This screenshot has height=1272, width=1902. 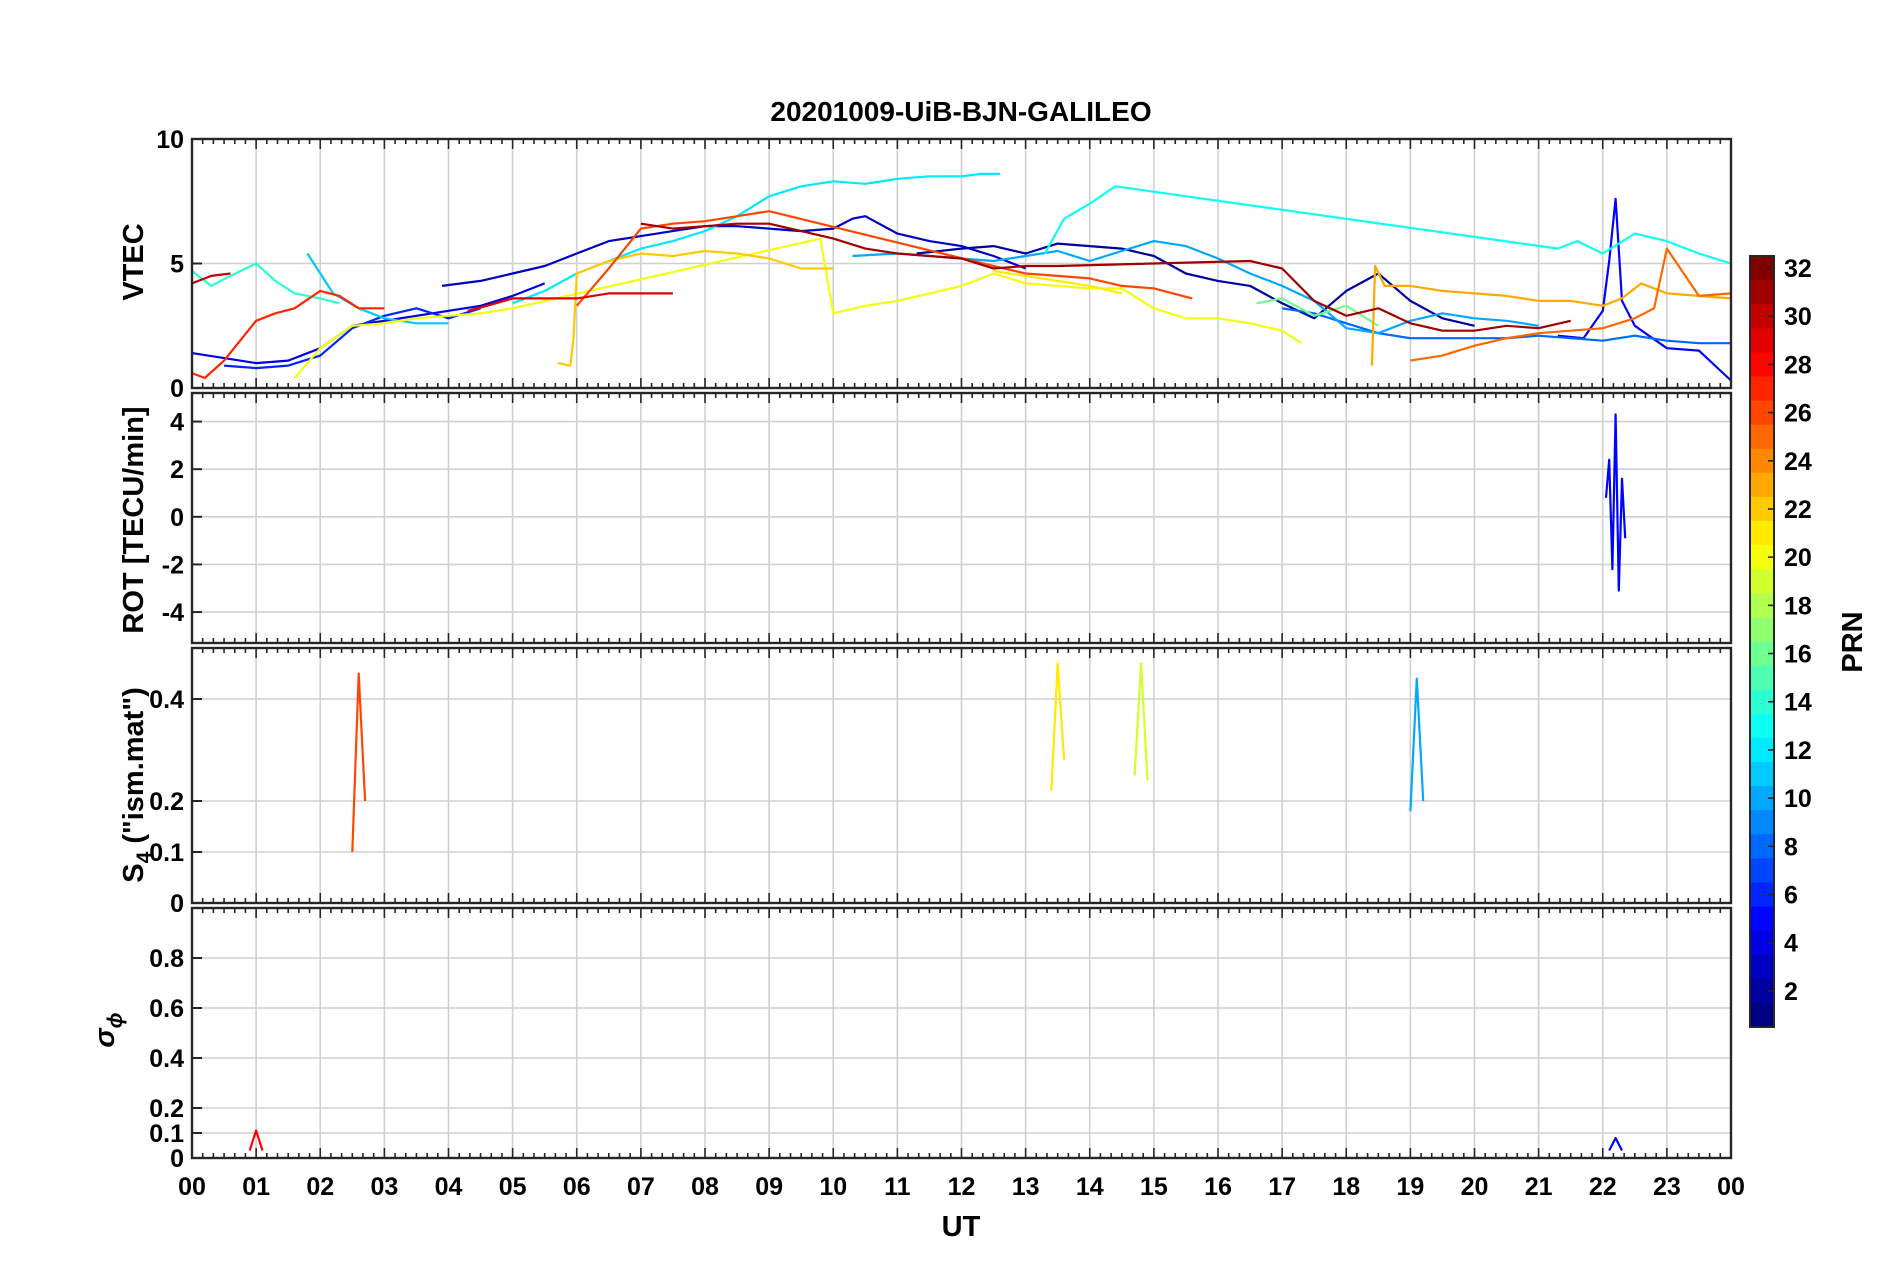 I want to click on rot-ytick-label: -2, so click(x=173, y=565).